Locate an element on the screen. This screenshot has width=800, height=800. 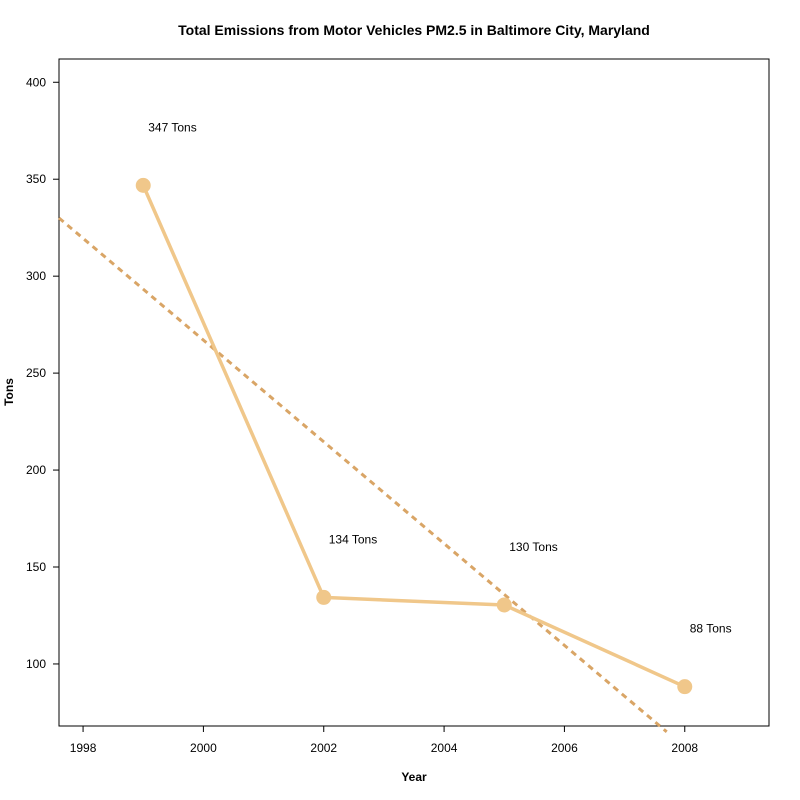
y-axis: 100 150 200 250 300 350 400 is located at coordinates (42, 373).